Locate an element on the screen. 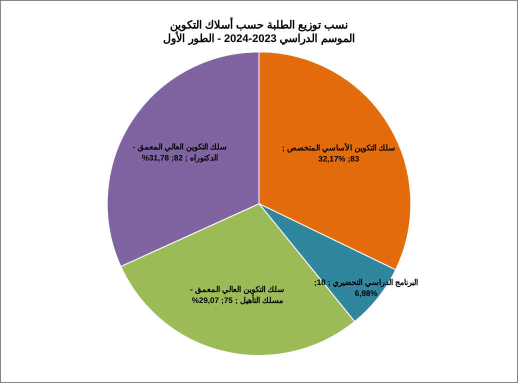 The width and height of the screenshot is (518, 383). chart-title: نسب توزيع الطلبة حسب أسلاك التكوين is located at coordinates (259, 25).